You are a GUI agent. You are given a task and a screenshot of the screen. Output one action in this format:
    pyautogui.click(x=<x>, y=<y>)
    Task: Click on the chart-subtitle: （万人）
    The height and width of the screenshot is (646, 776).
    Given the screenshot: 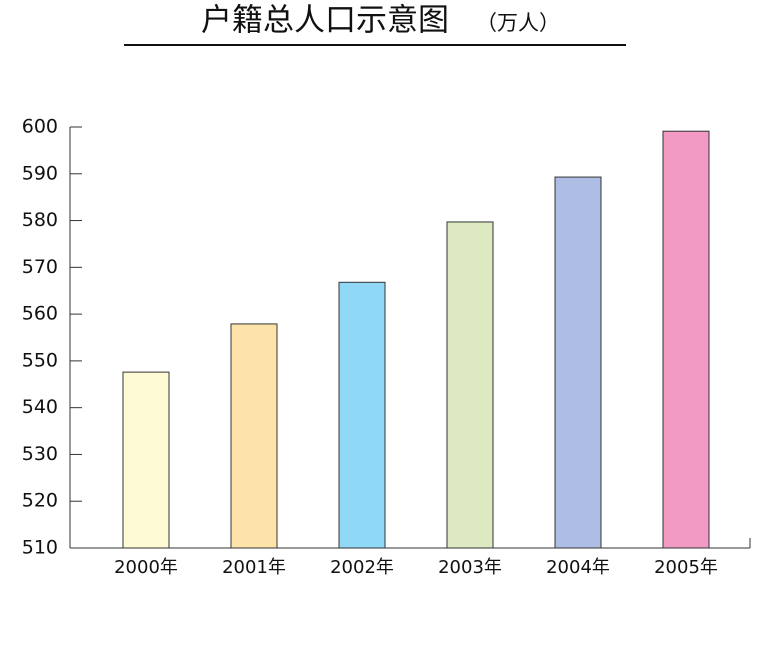 What is the action you would take?
    pyautogui.click(x=518, y=23)
    